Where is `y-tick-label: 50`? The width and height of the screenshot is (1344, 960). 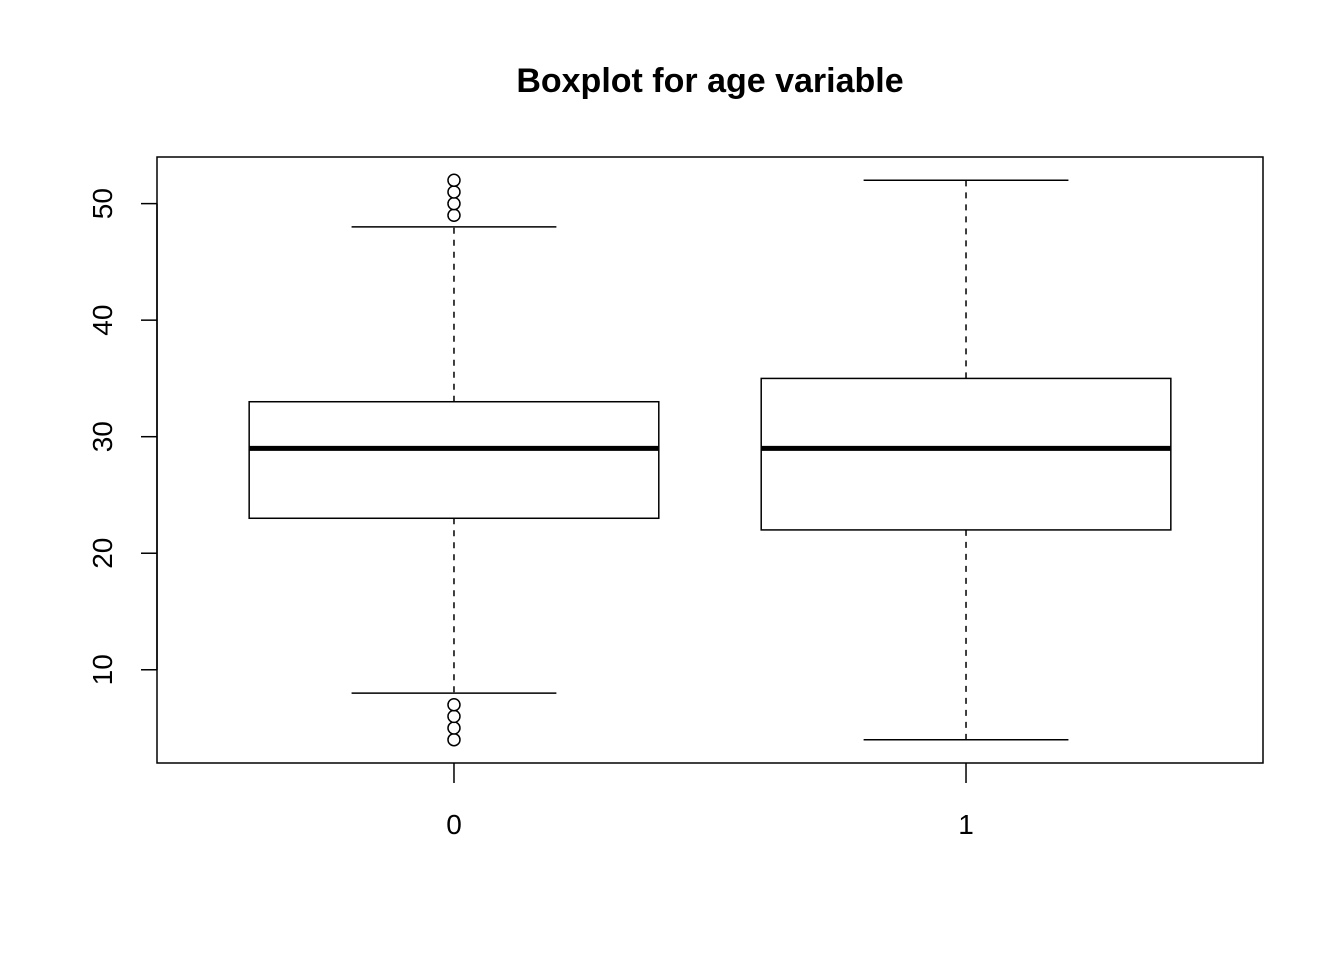 y-tick-label: 50 is located at coordinates (102, 203).